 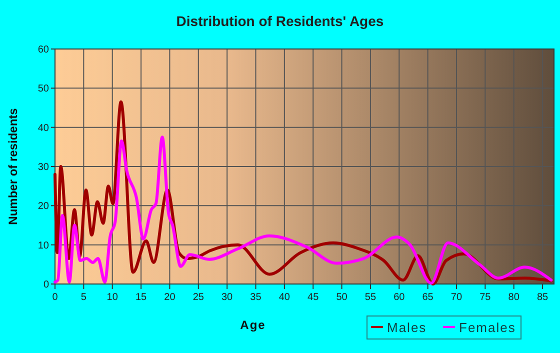 I want to click on y-tick-label: 50, so click(x=44, y=89).